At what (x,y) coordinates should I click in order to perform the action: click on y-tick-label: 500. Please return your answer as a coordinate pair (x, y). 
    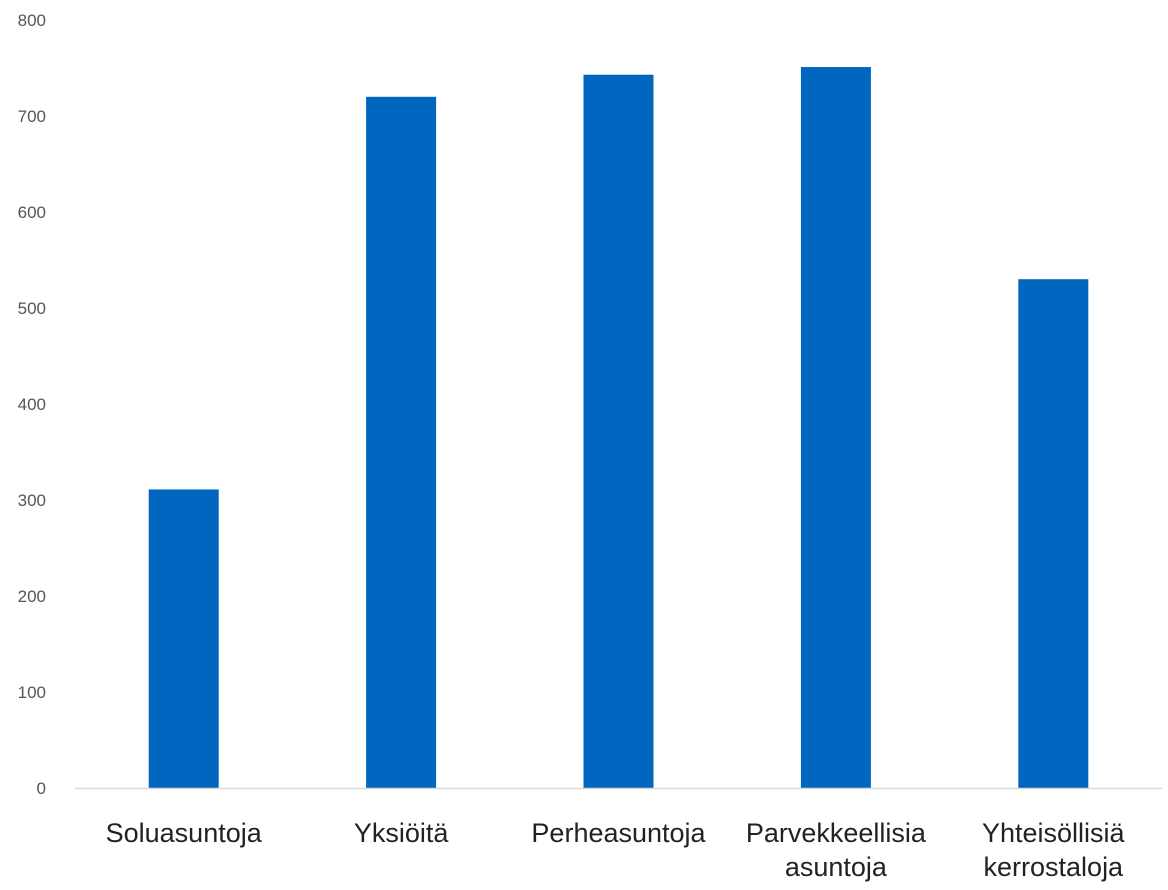
    Looking at the image, I should click on (32, 308).